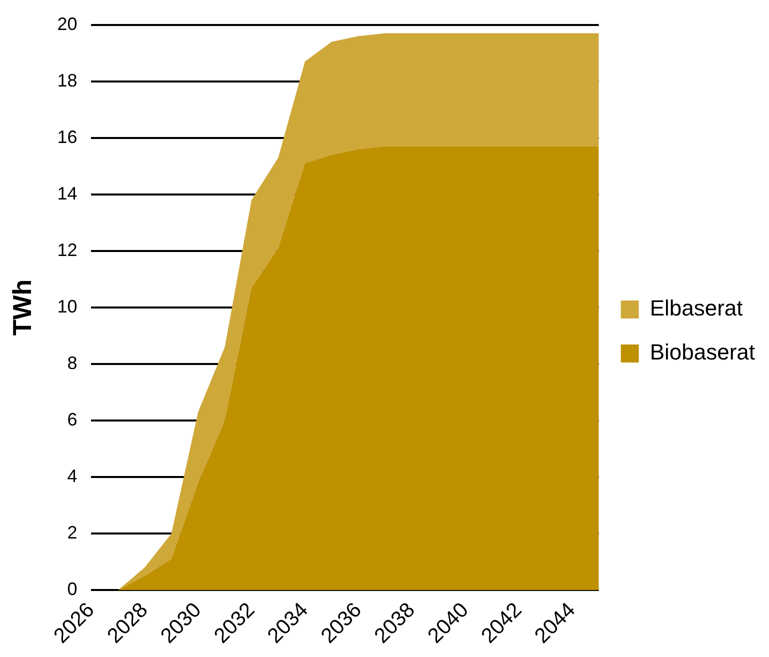  I want to click on y-tick-label: 10, so click(67, 306).